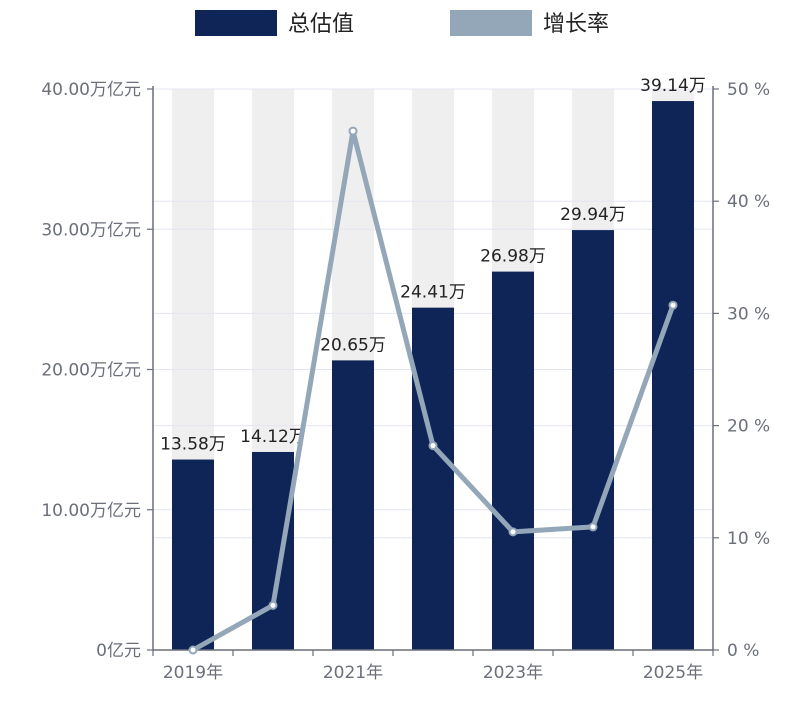 The height and width of the screenshot is (708, 800). Describe the element at coordinates (673, 673) in the screenshot. I see `x-axis-tick-label: 2025年` at that location.